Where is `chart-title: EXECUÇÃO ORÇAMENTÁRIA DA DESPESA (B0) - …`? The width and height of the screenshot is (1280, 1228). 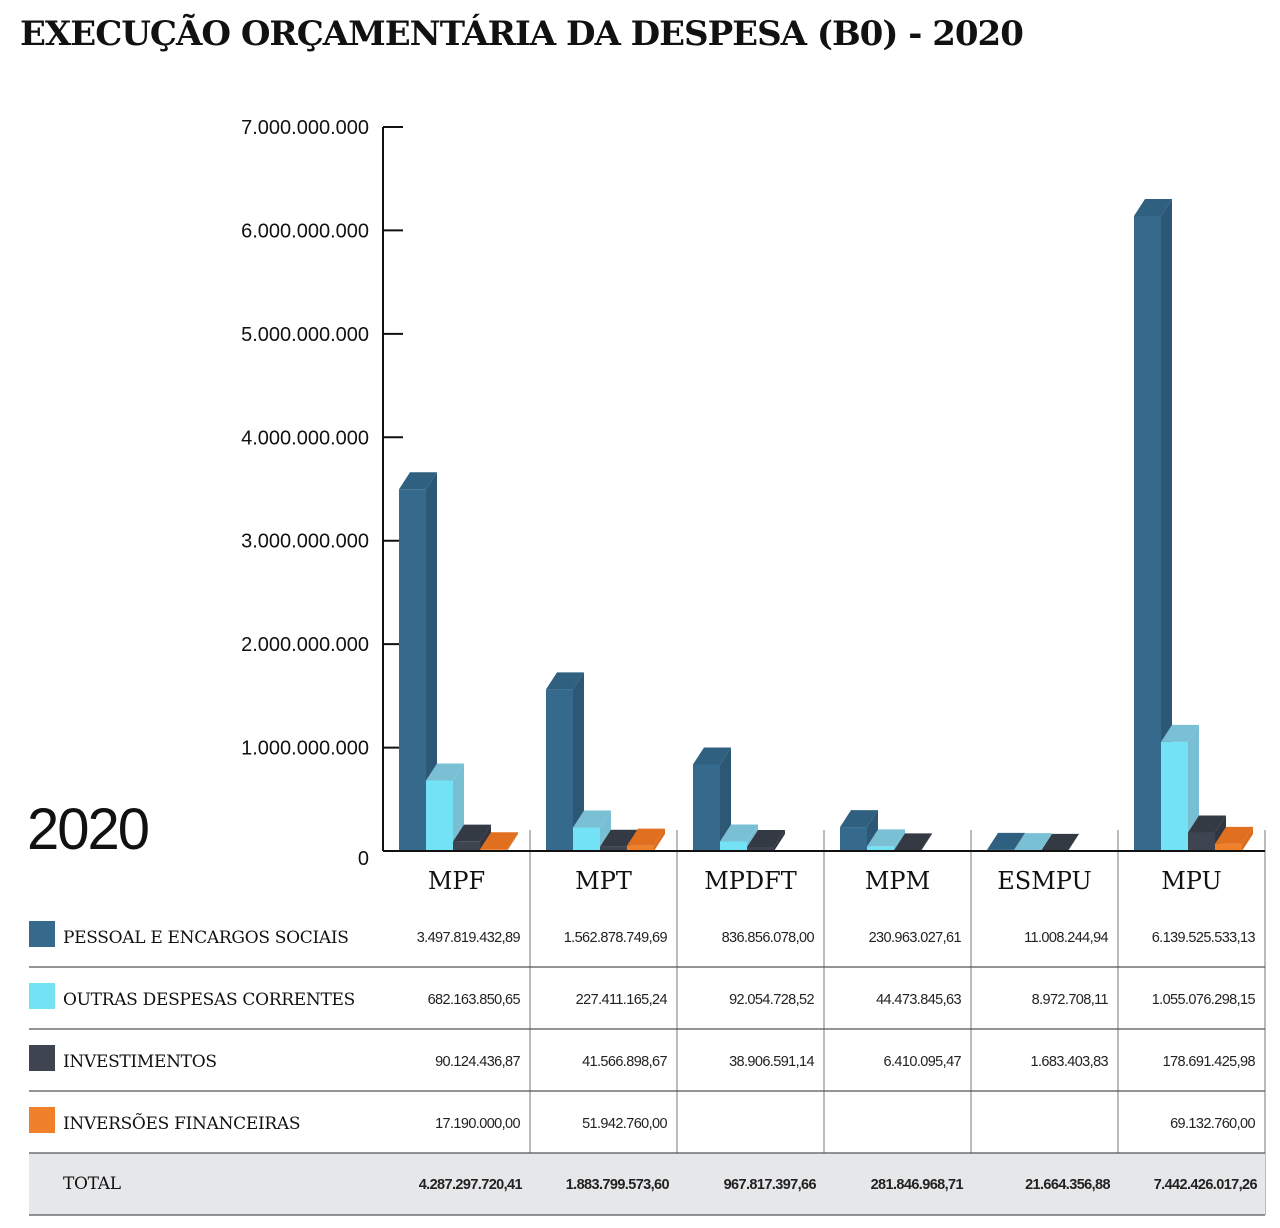
chart-title: EXECUÇÃO ORÇAMENTÁRIA DA DESPESA (B0) - … is located at coordinates (522, 34).